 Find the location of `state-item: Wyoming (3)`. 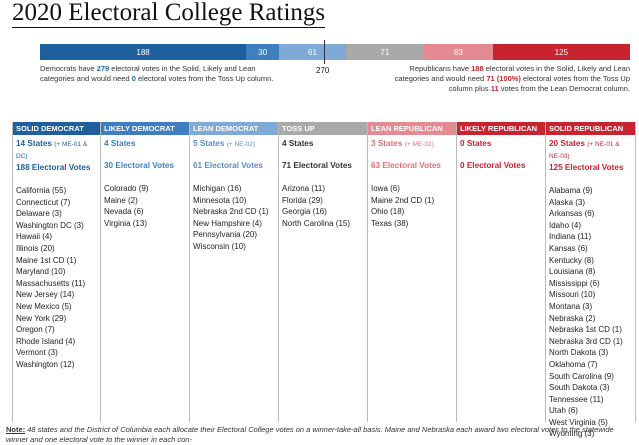

state-item: Wyoming (3) is located at coordinates (572, 434).